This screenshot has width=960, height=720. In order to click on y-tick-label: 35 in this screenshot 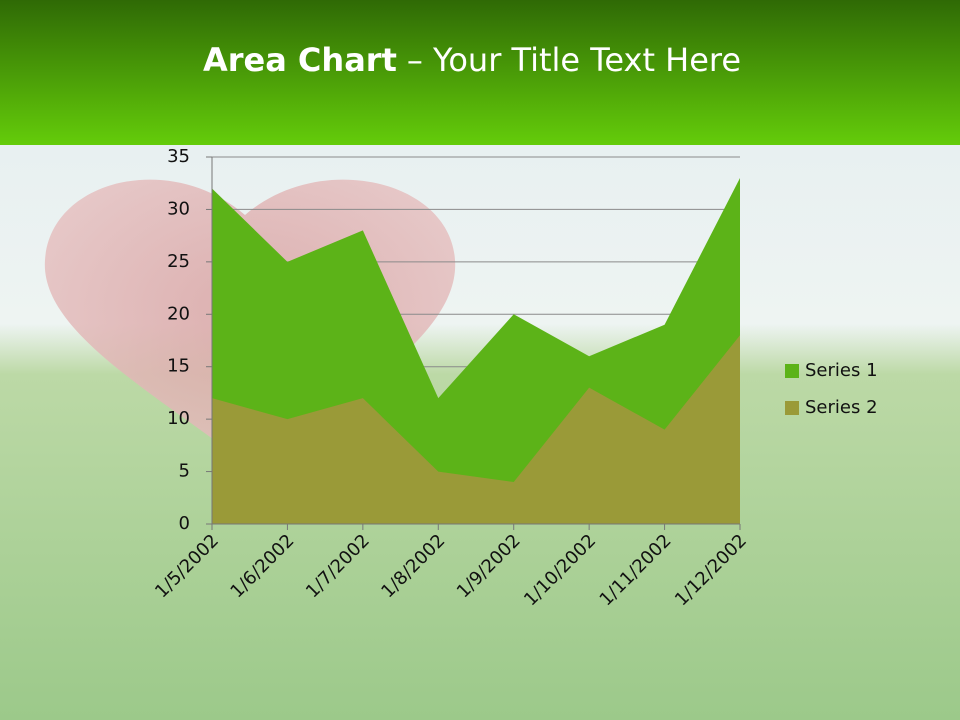, I will do `click(178, 156)`.